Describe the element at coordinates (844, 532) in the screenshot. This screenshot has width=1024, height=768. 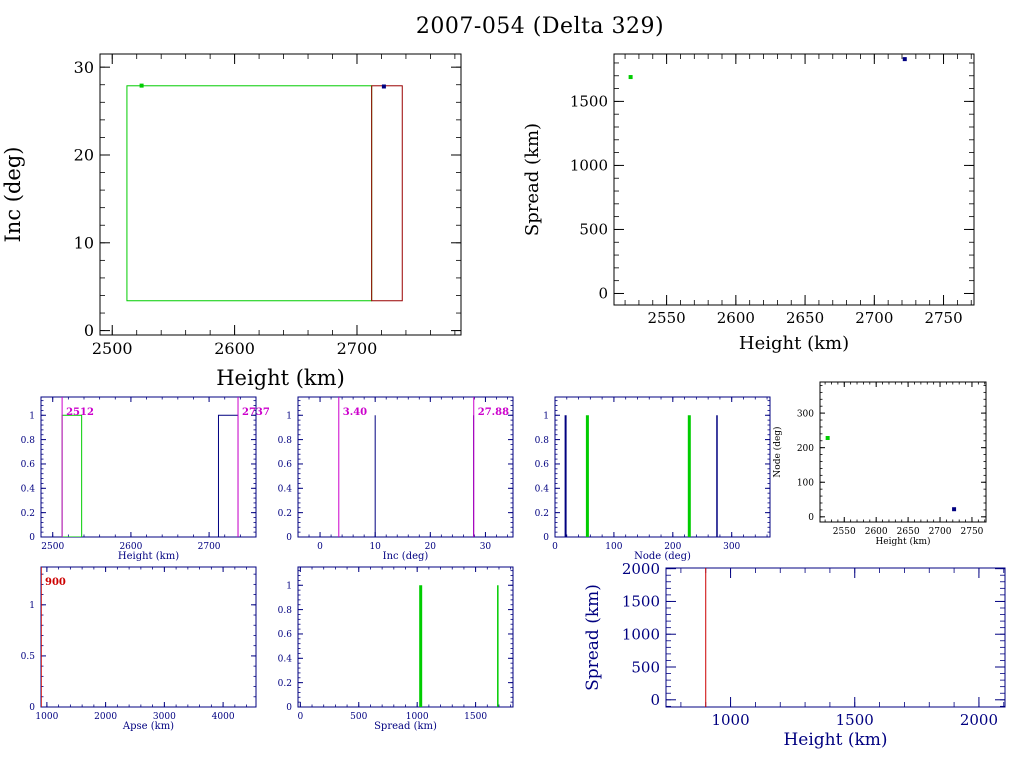
I see `x-tick-label: 2550` at that location.